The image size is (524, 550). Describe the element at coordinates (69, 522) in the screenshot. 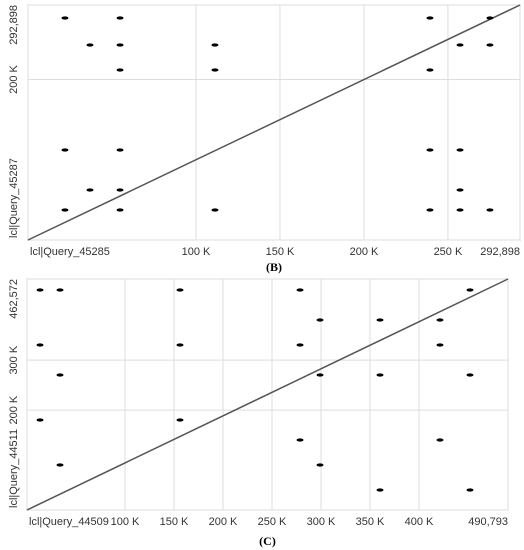

I see `x-tick-label: lcl|Query_44509` at that location.